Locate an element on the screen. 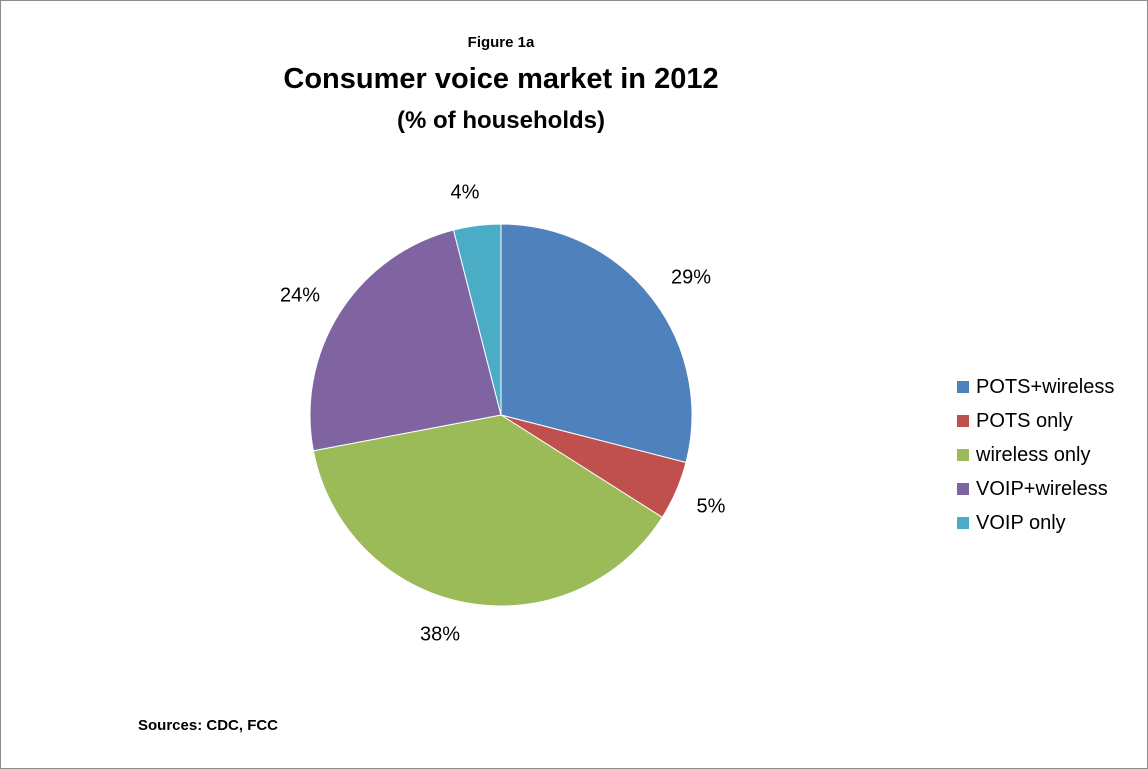  legend-item: VOIP+wireless is located at coordinates (1035, 489).